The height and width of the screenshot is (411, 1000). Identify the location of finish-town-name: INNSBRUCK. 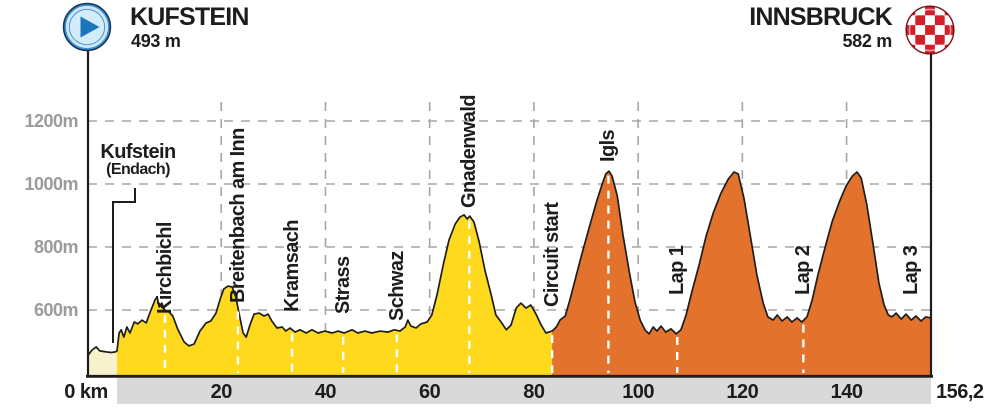
(821, 17).